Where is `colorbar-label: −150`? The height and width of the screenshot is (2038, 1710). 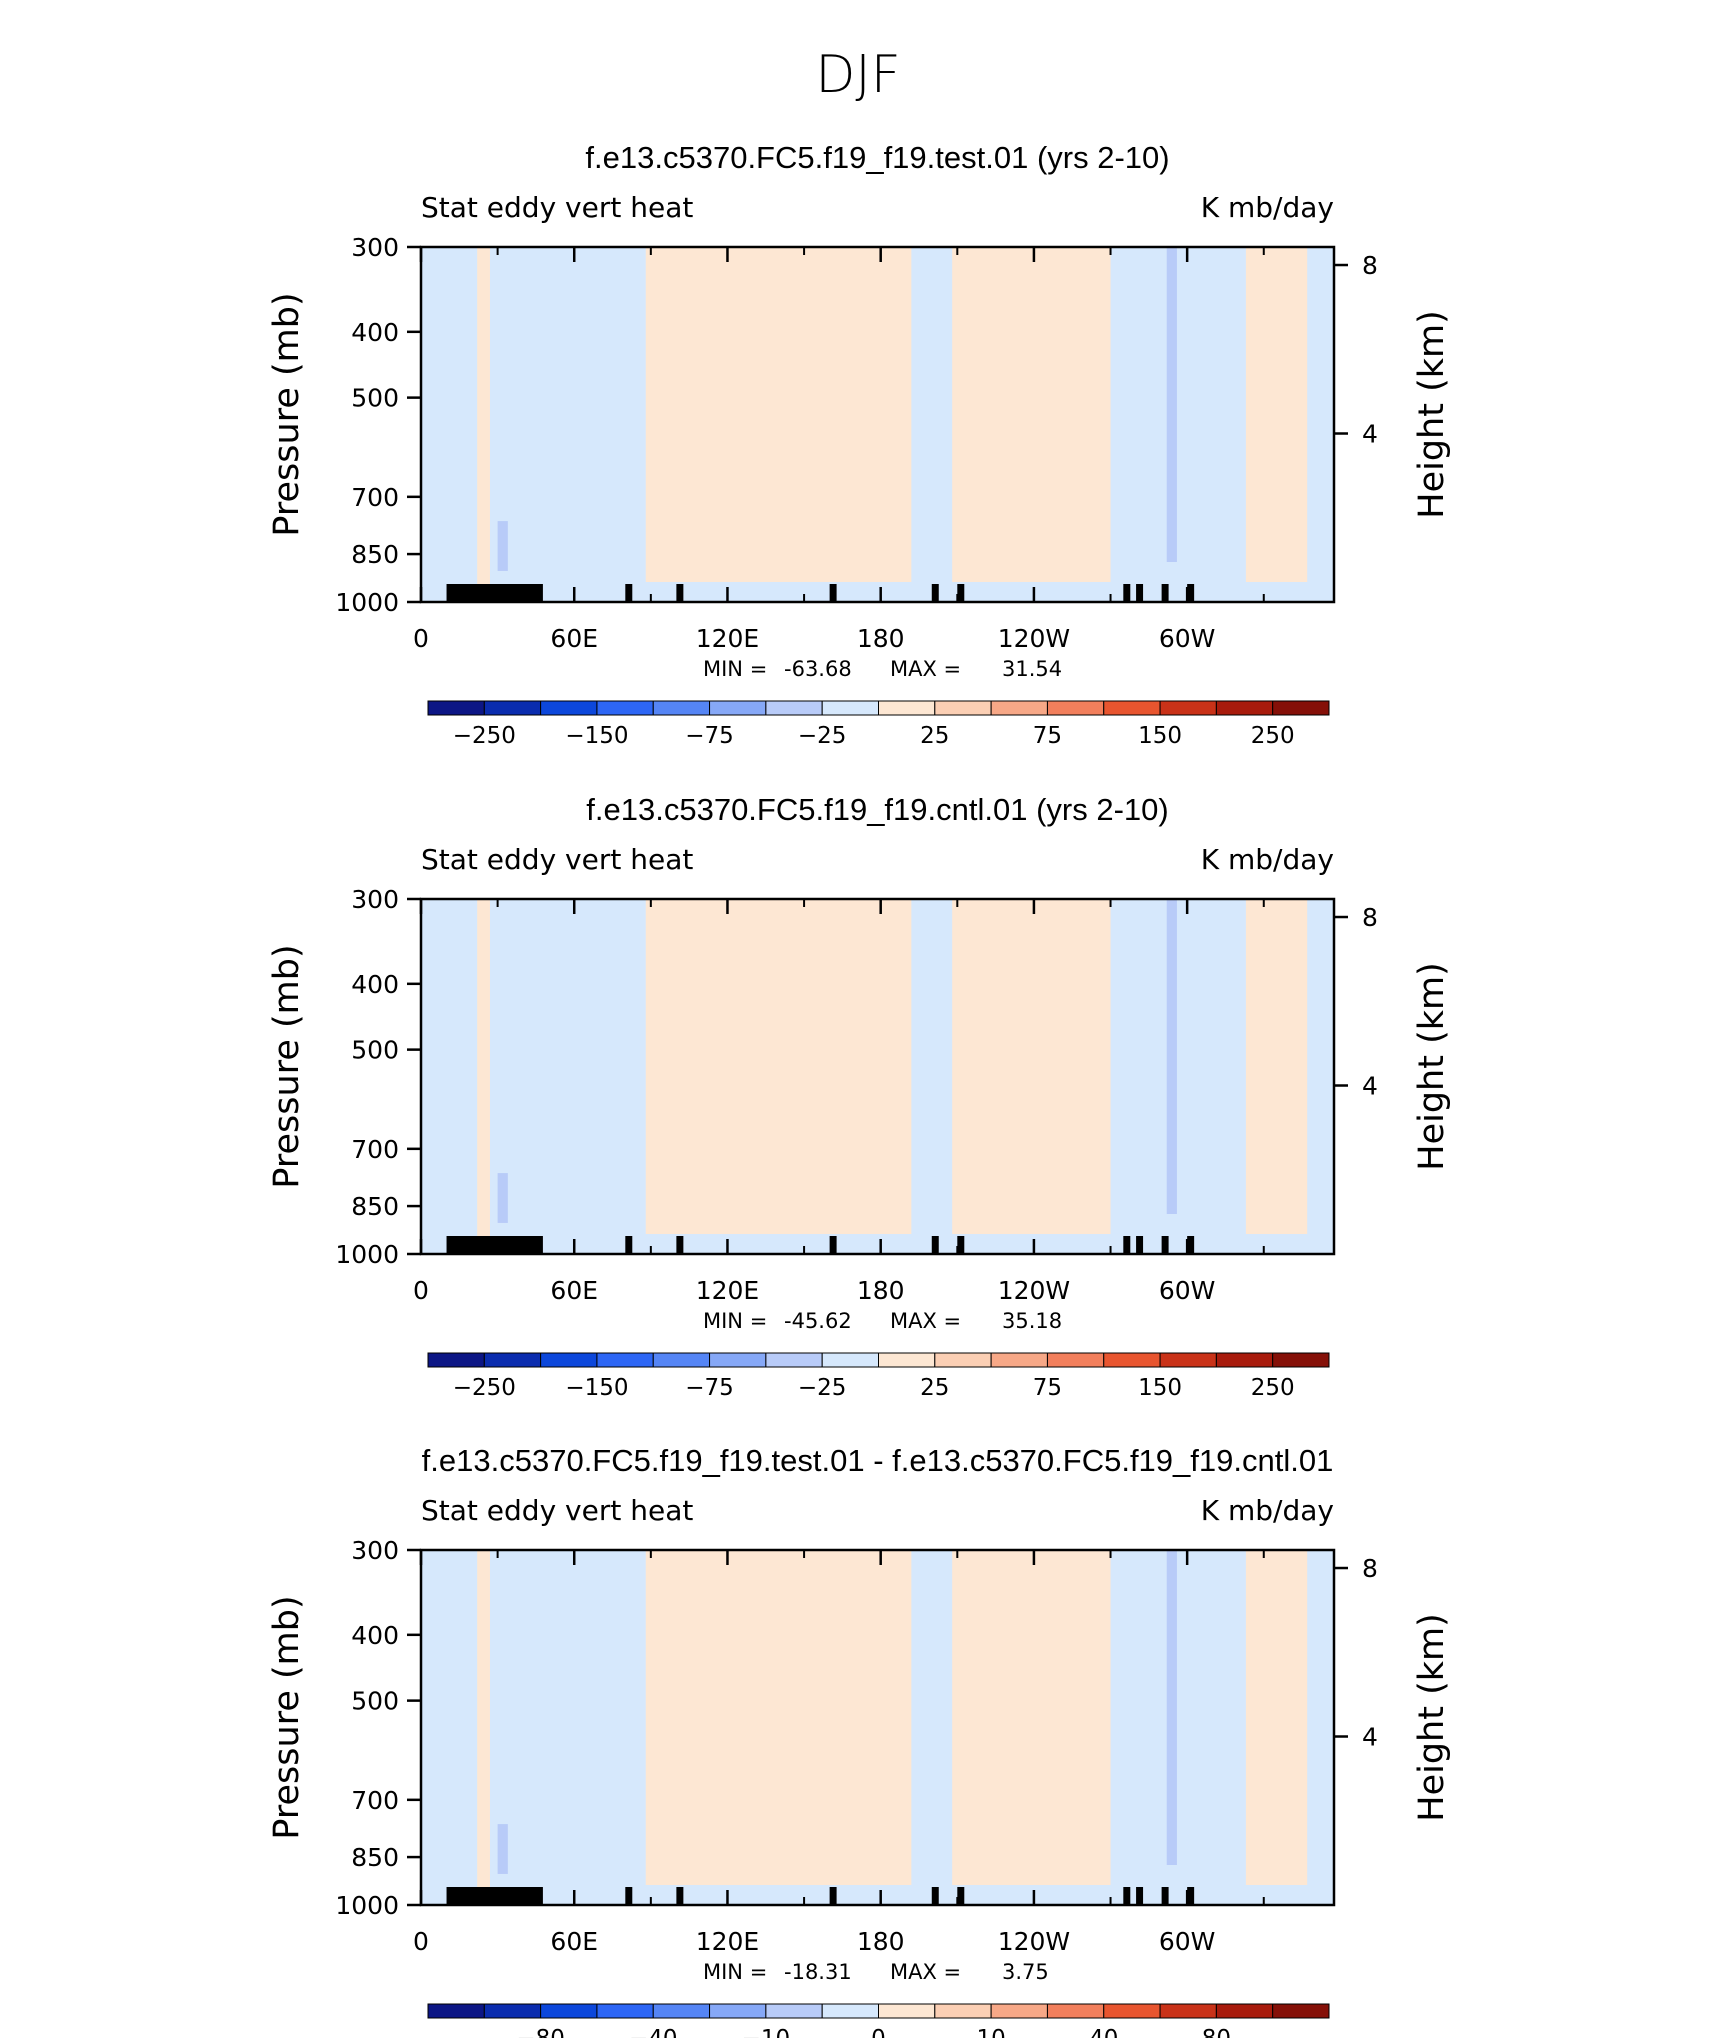 colorbar-label: −150 is located at coordinates (596, 1388).